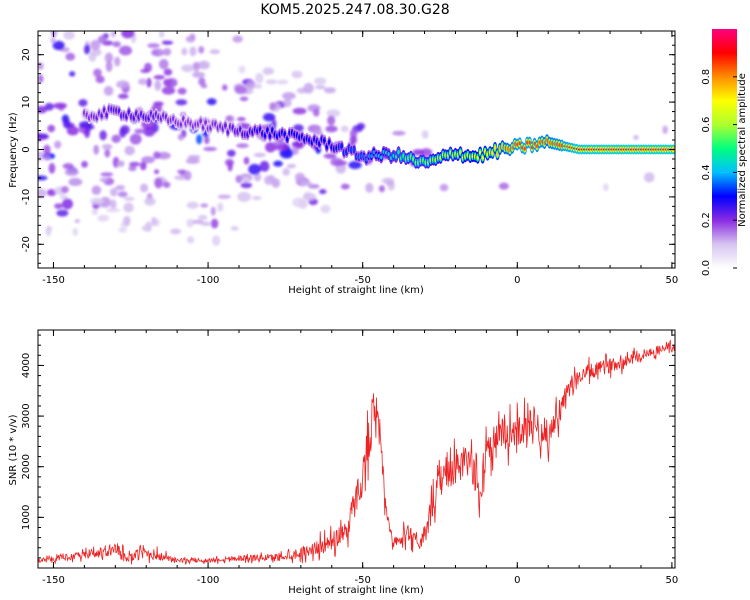 Image resolution: width=750 pixels, height=600 pixels. I want to click on spectrogram-y-label: Frequency (Hz), so click(13, 150).